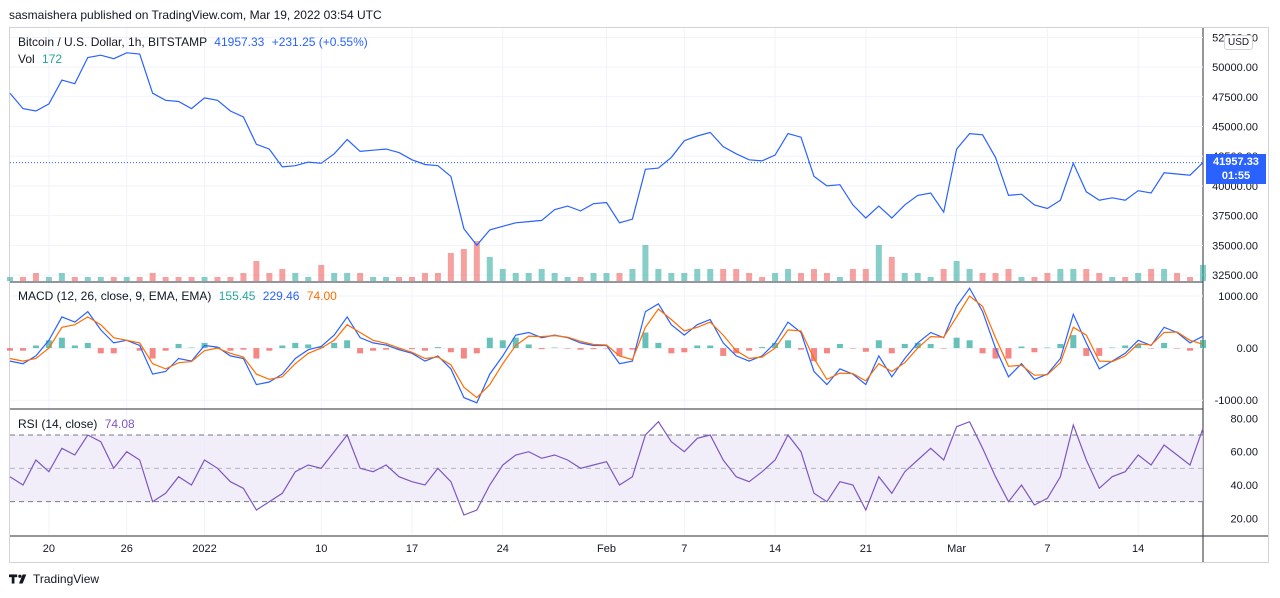 Image resolution: width=1280 pixels, height=598 pixels. I want to click on x-tick-label: Mar, so click(956, 549).